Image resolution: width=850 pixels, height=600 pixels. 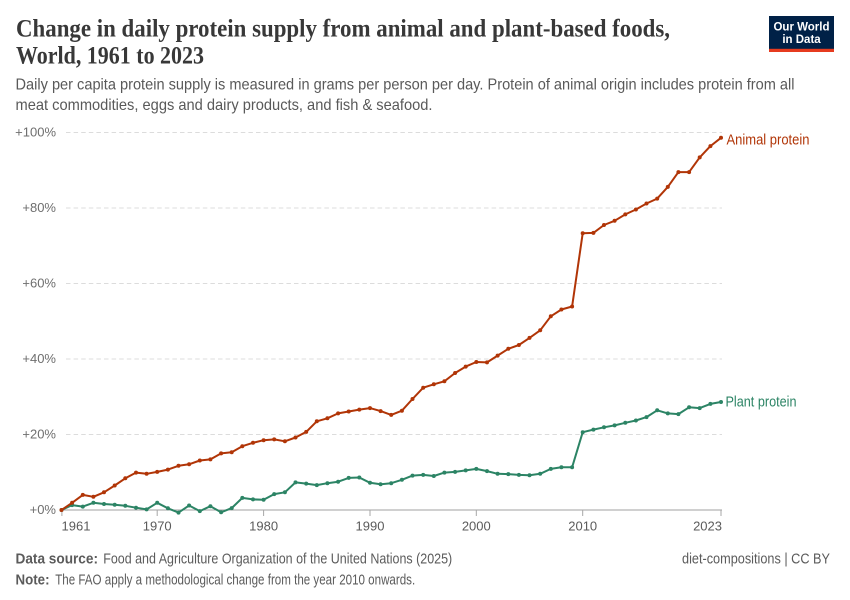 I want to click on svg-text: 2023, so click(x=707, y=526).